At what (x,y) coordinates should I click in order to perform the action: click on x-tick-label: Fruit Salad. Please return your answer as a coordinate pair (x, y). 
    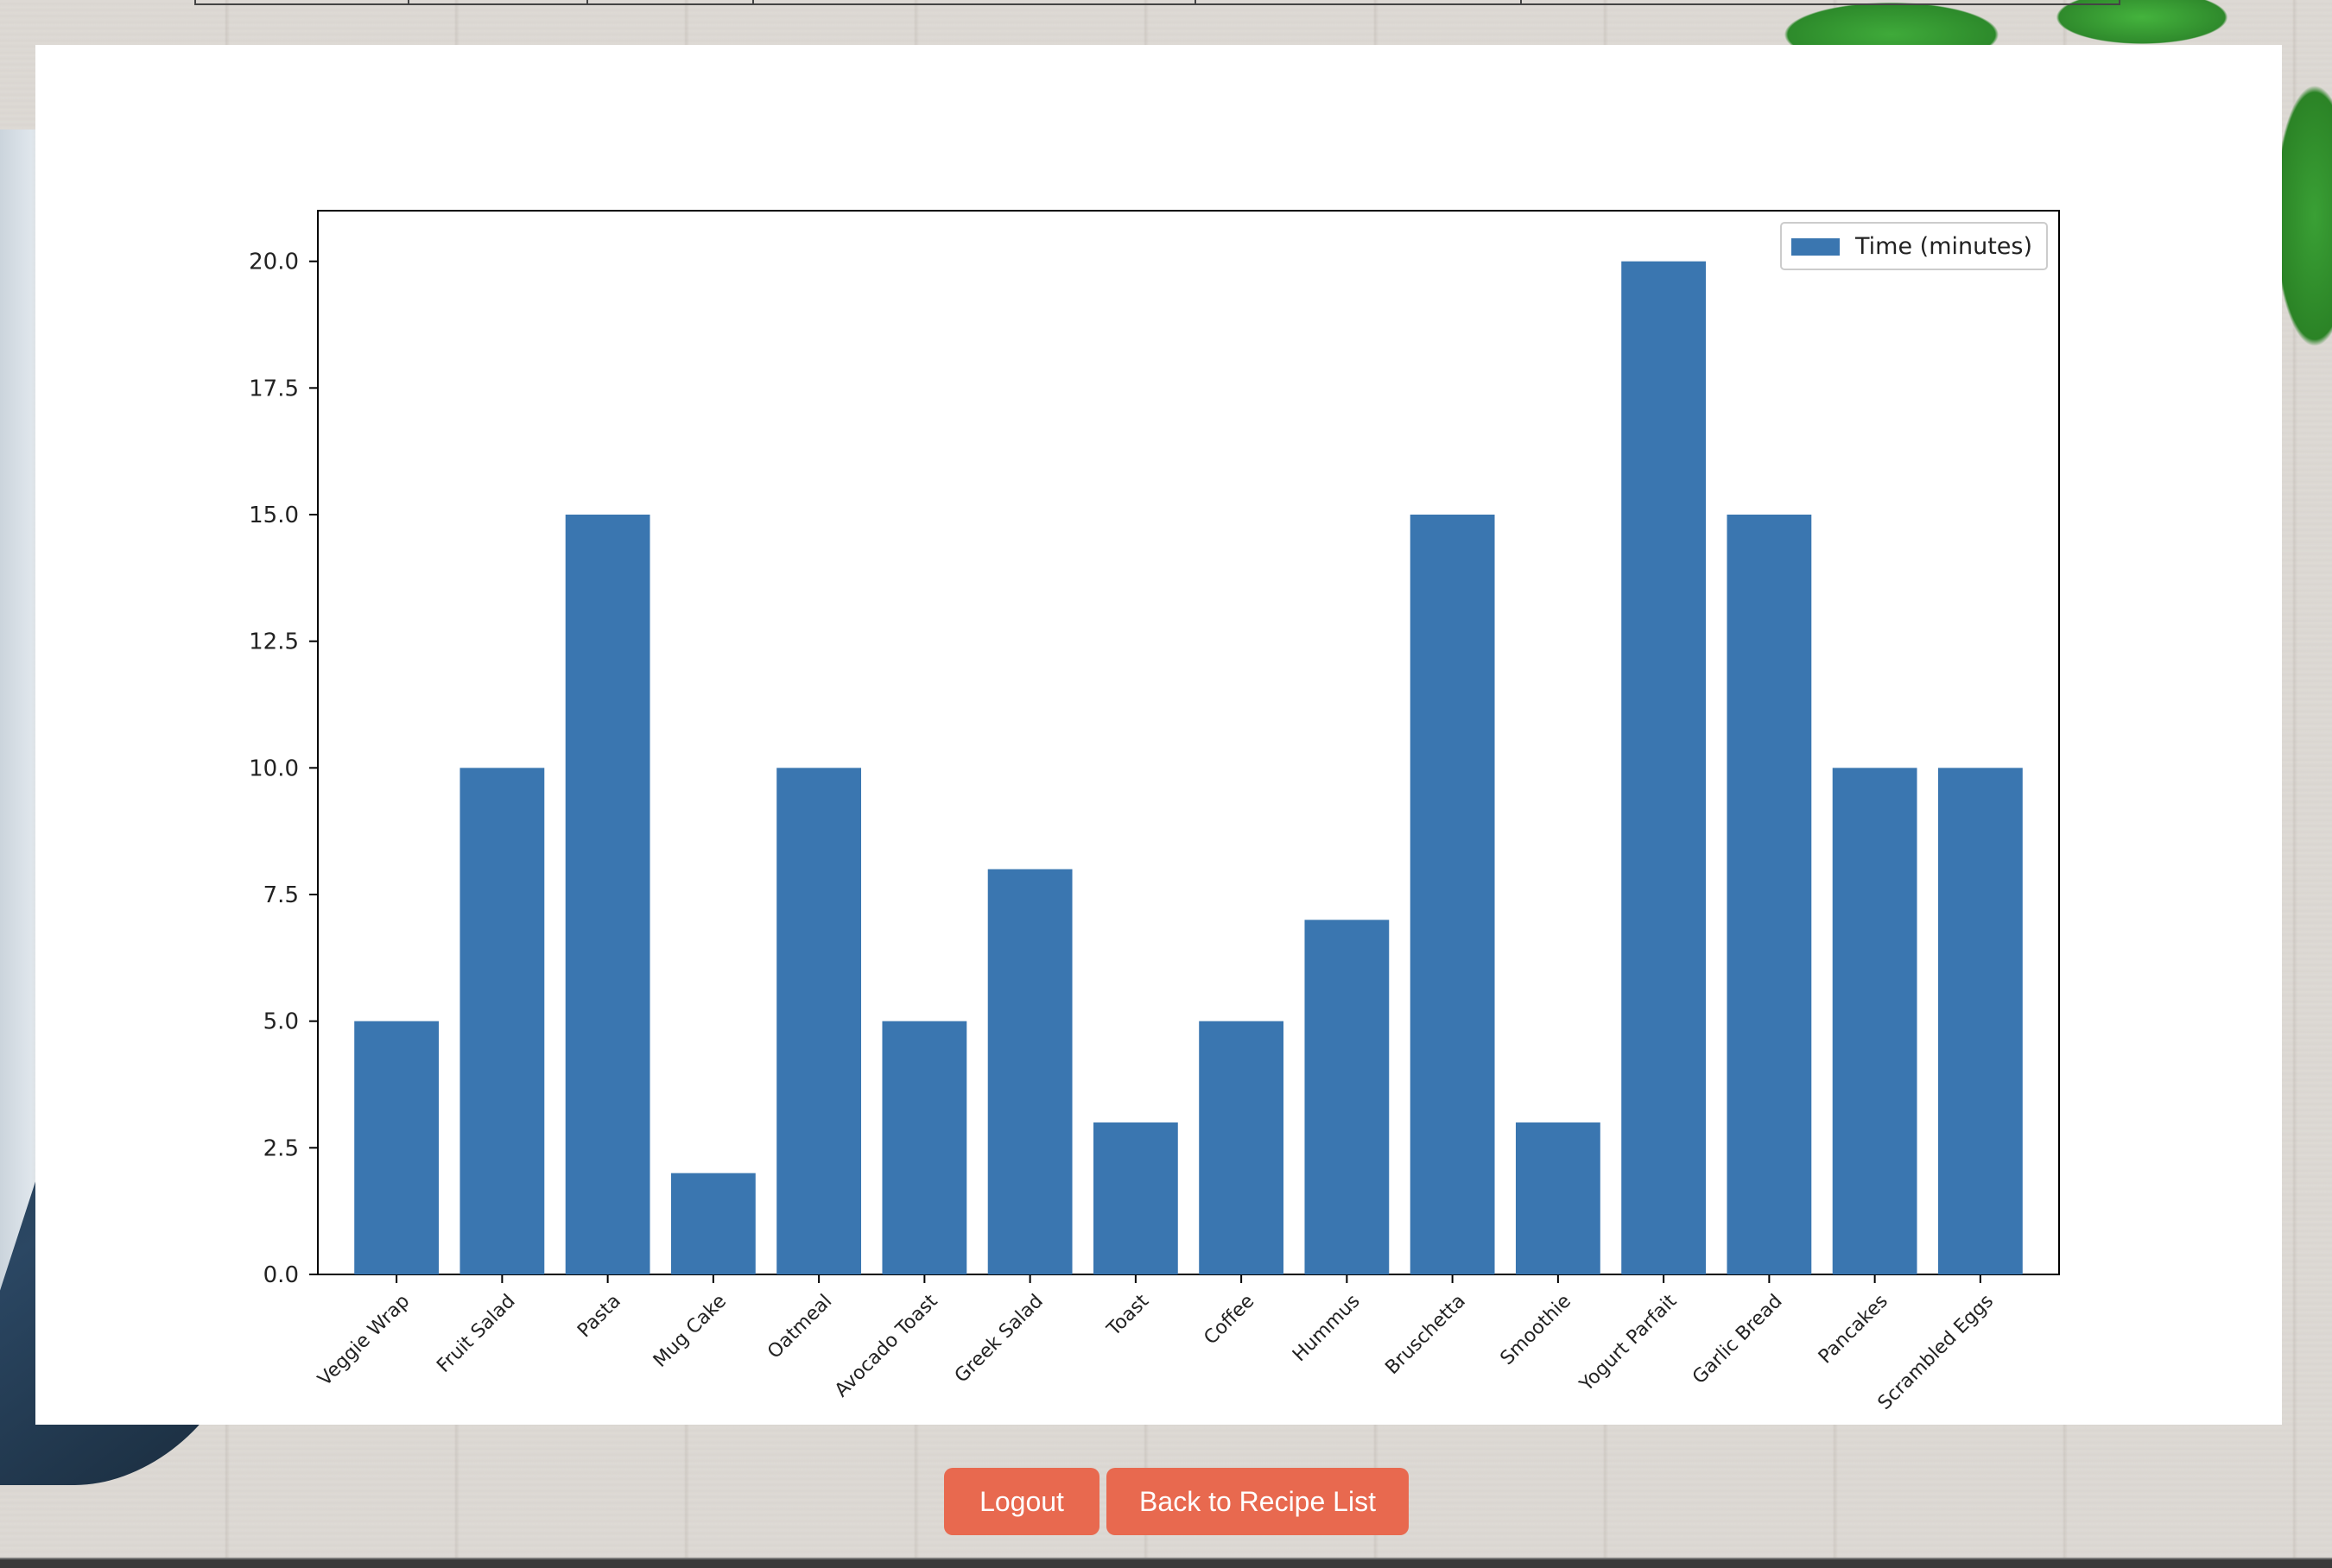
    Looking at the image, I should click on (476, 1334).